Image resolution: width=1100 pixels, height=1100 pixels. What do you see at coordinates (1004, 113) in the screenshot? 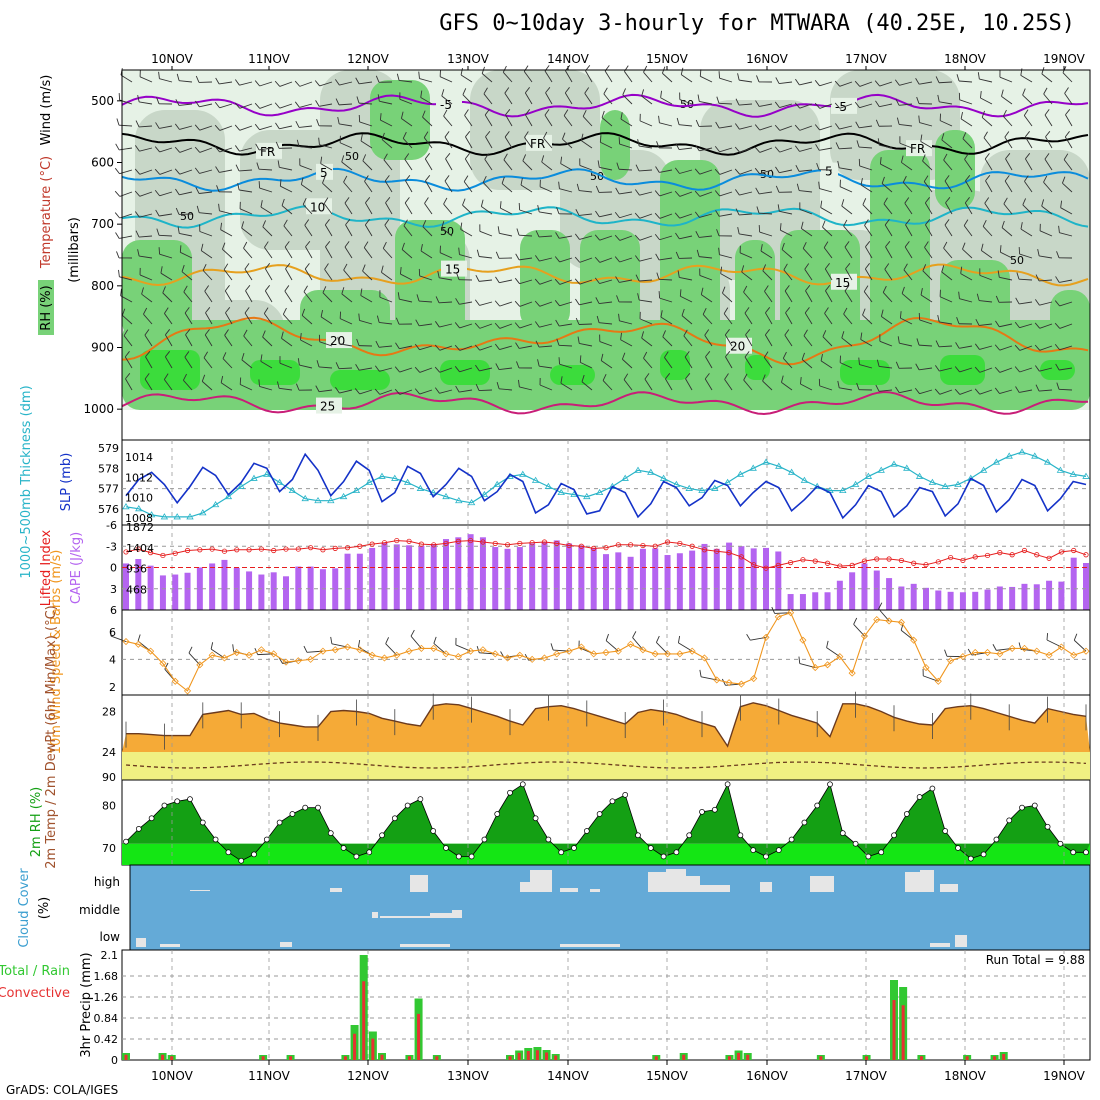
I see `wind-barb-140-flag` at bounding box center [1004, 113].